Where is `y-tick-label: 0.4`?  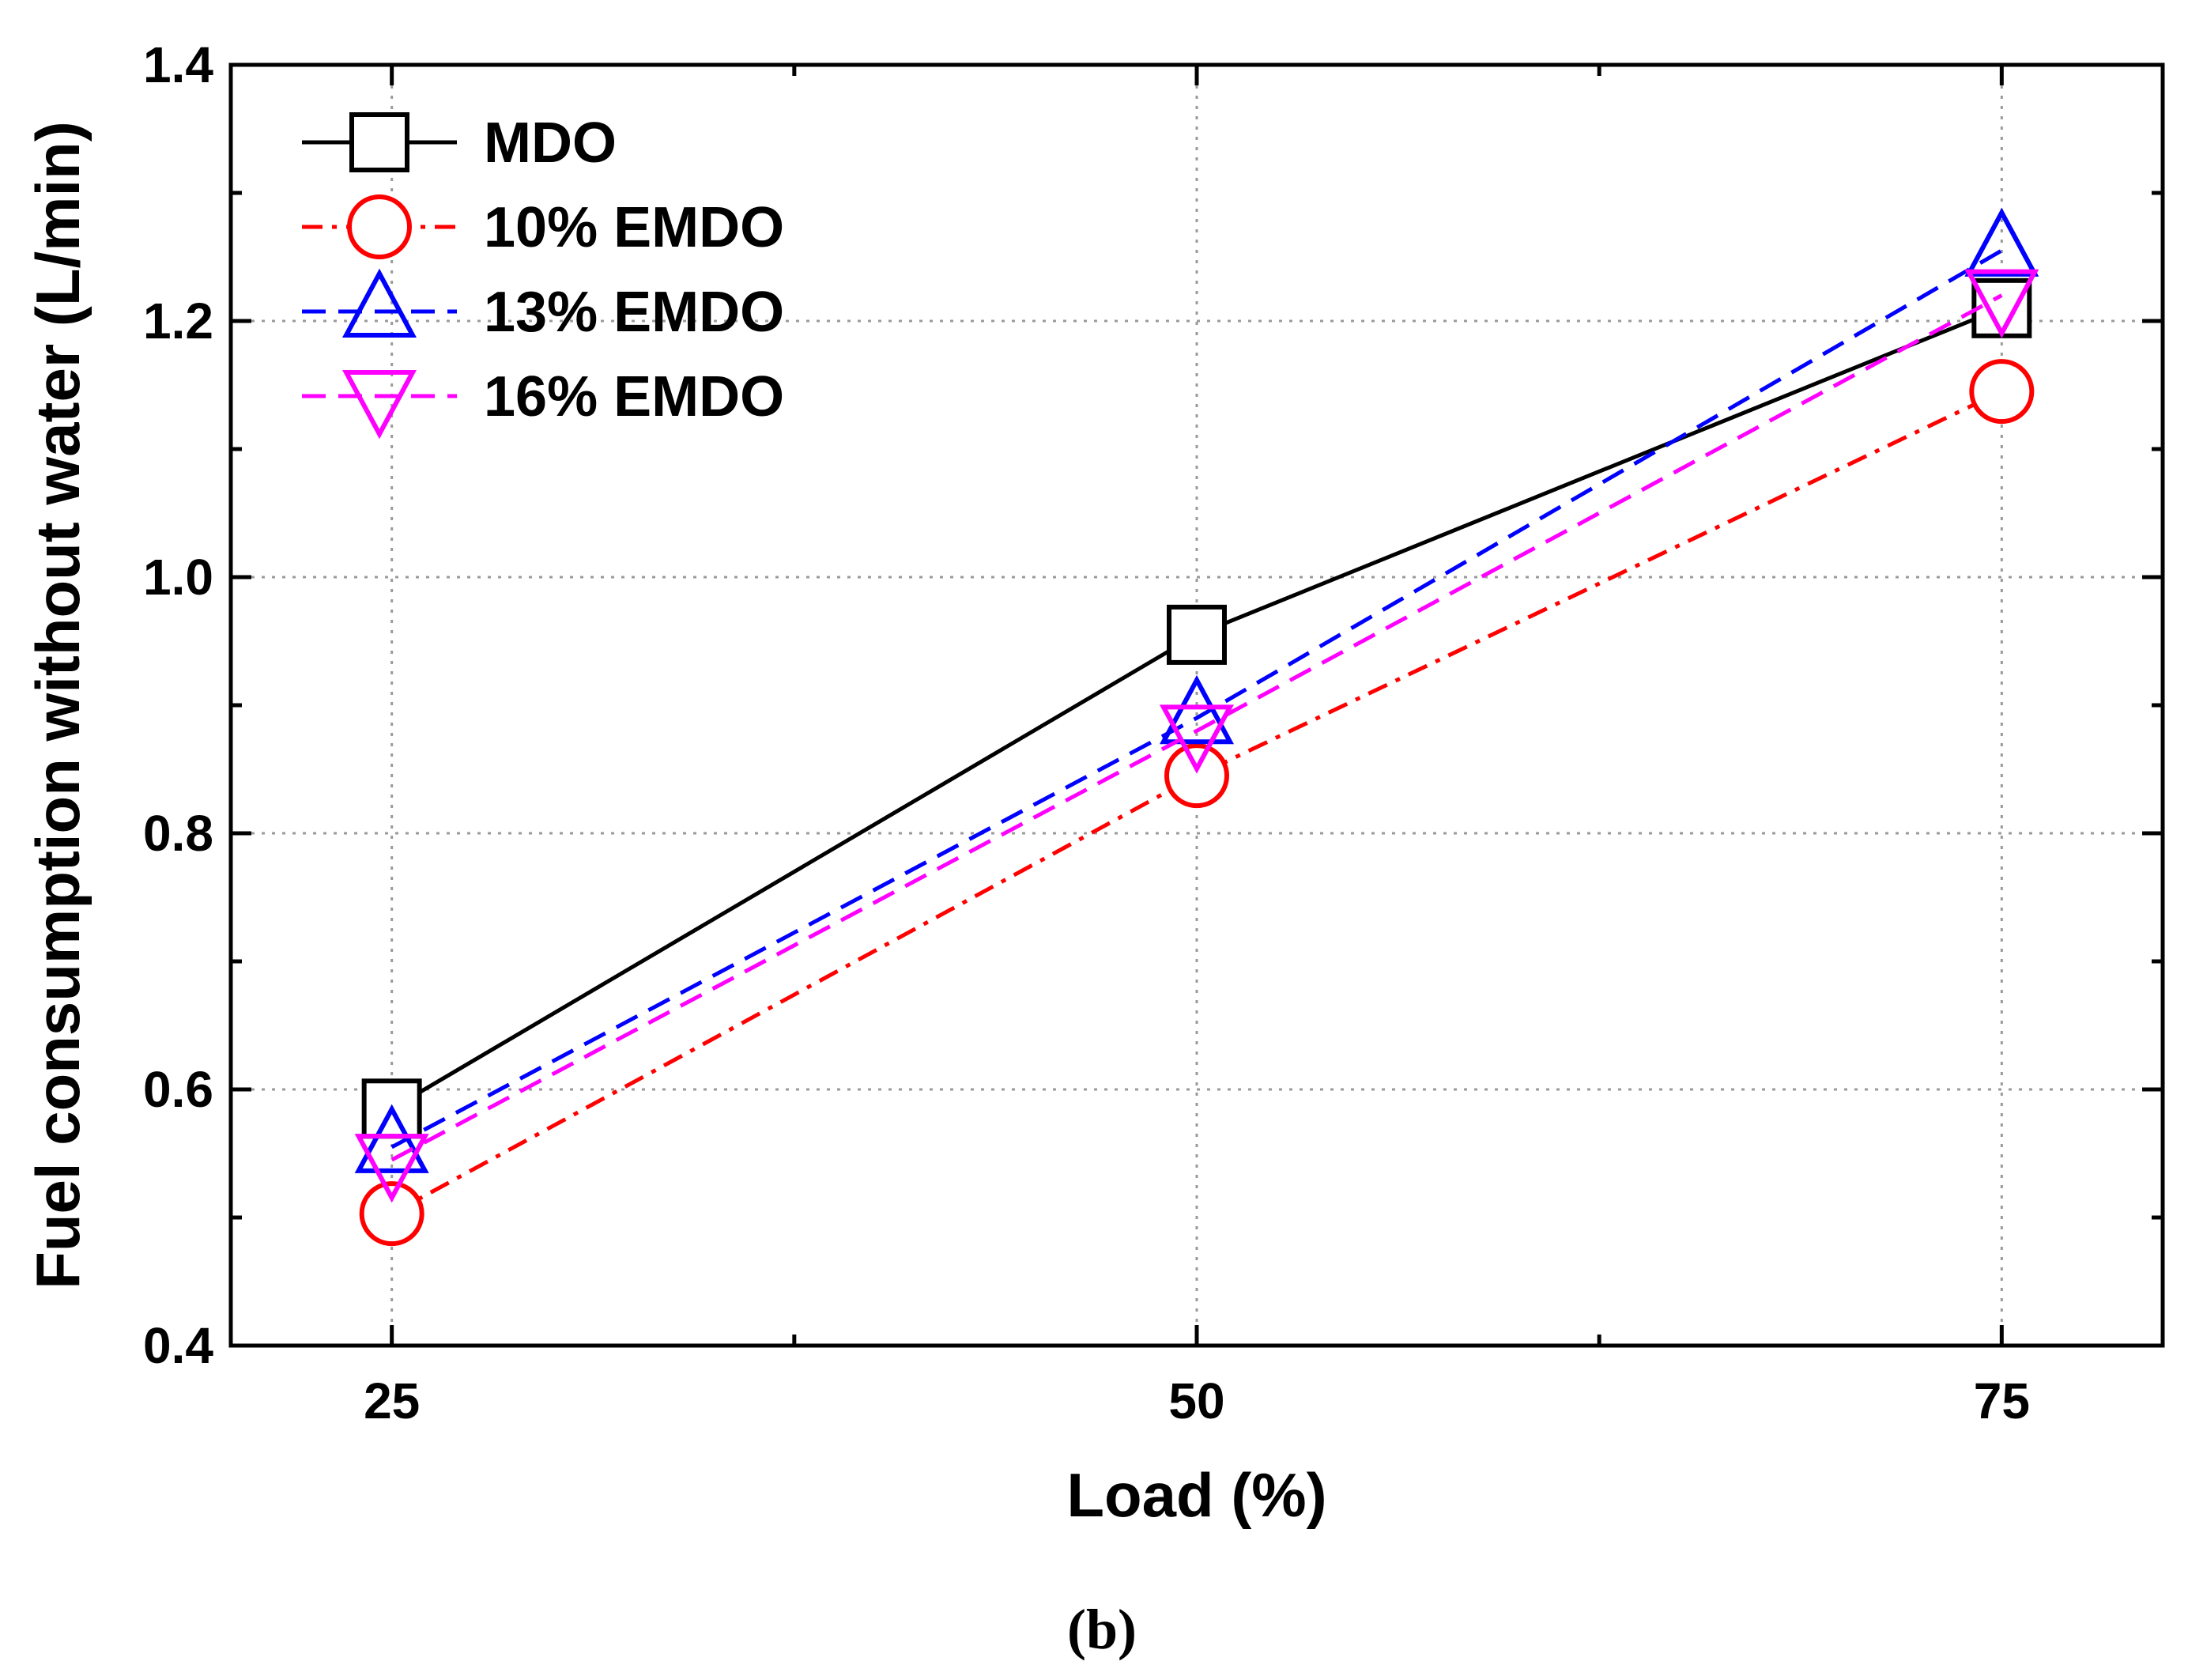
y-tick-label: 0.4 is located at coordinates (178, 1345).